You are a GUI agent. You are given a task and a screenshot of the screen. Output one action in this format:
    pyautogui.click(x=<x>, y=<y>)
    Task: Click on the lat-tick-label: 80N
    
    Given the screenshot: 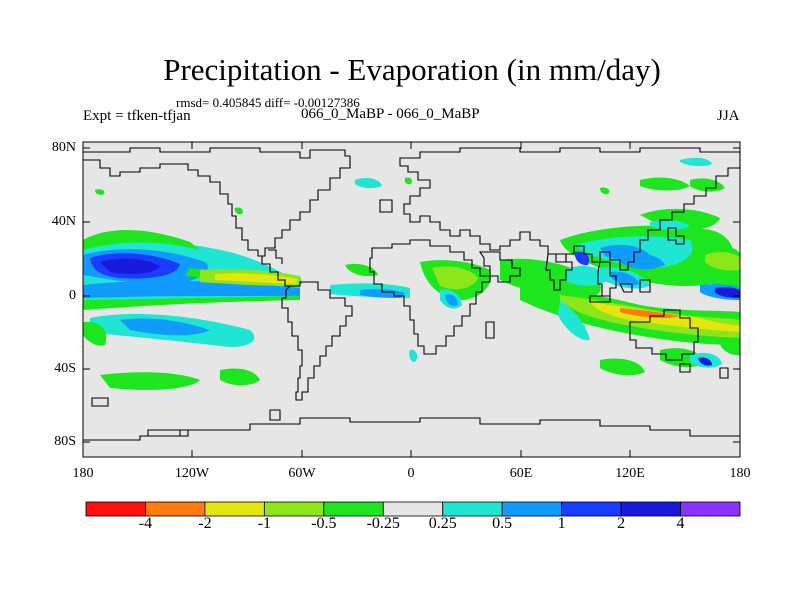 What is the action you would take?
    pyautogui.click(x=63, y=147)
    